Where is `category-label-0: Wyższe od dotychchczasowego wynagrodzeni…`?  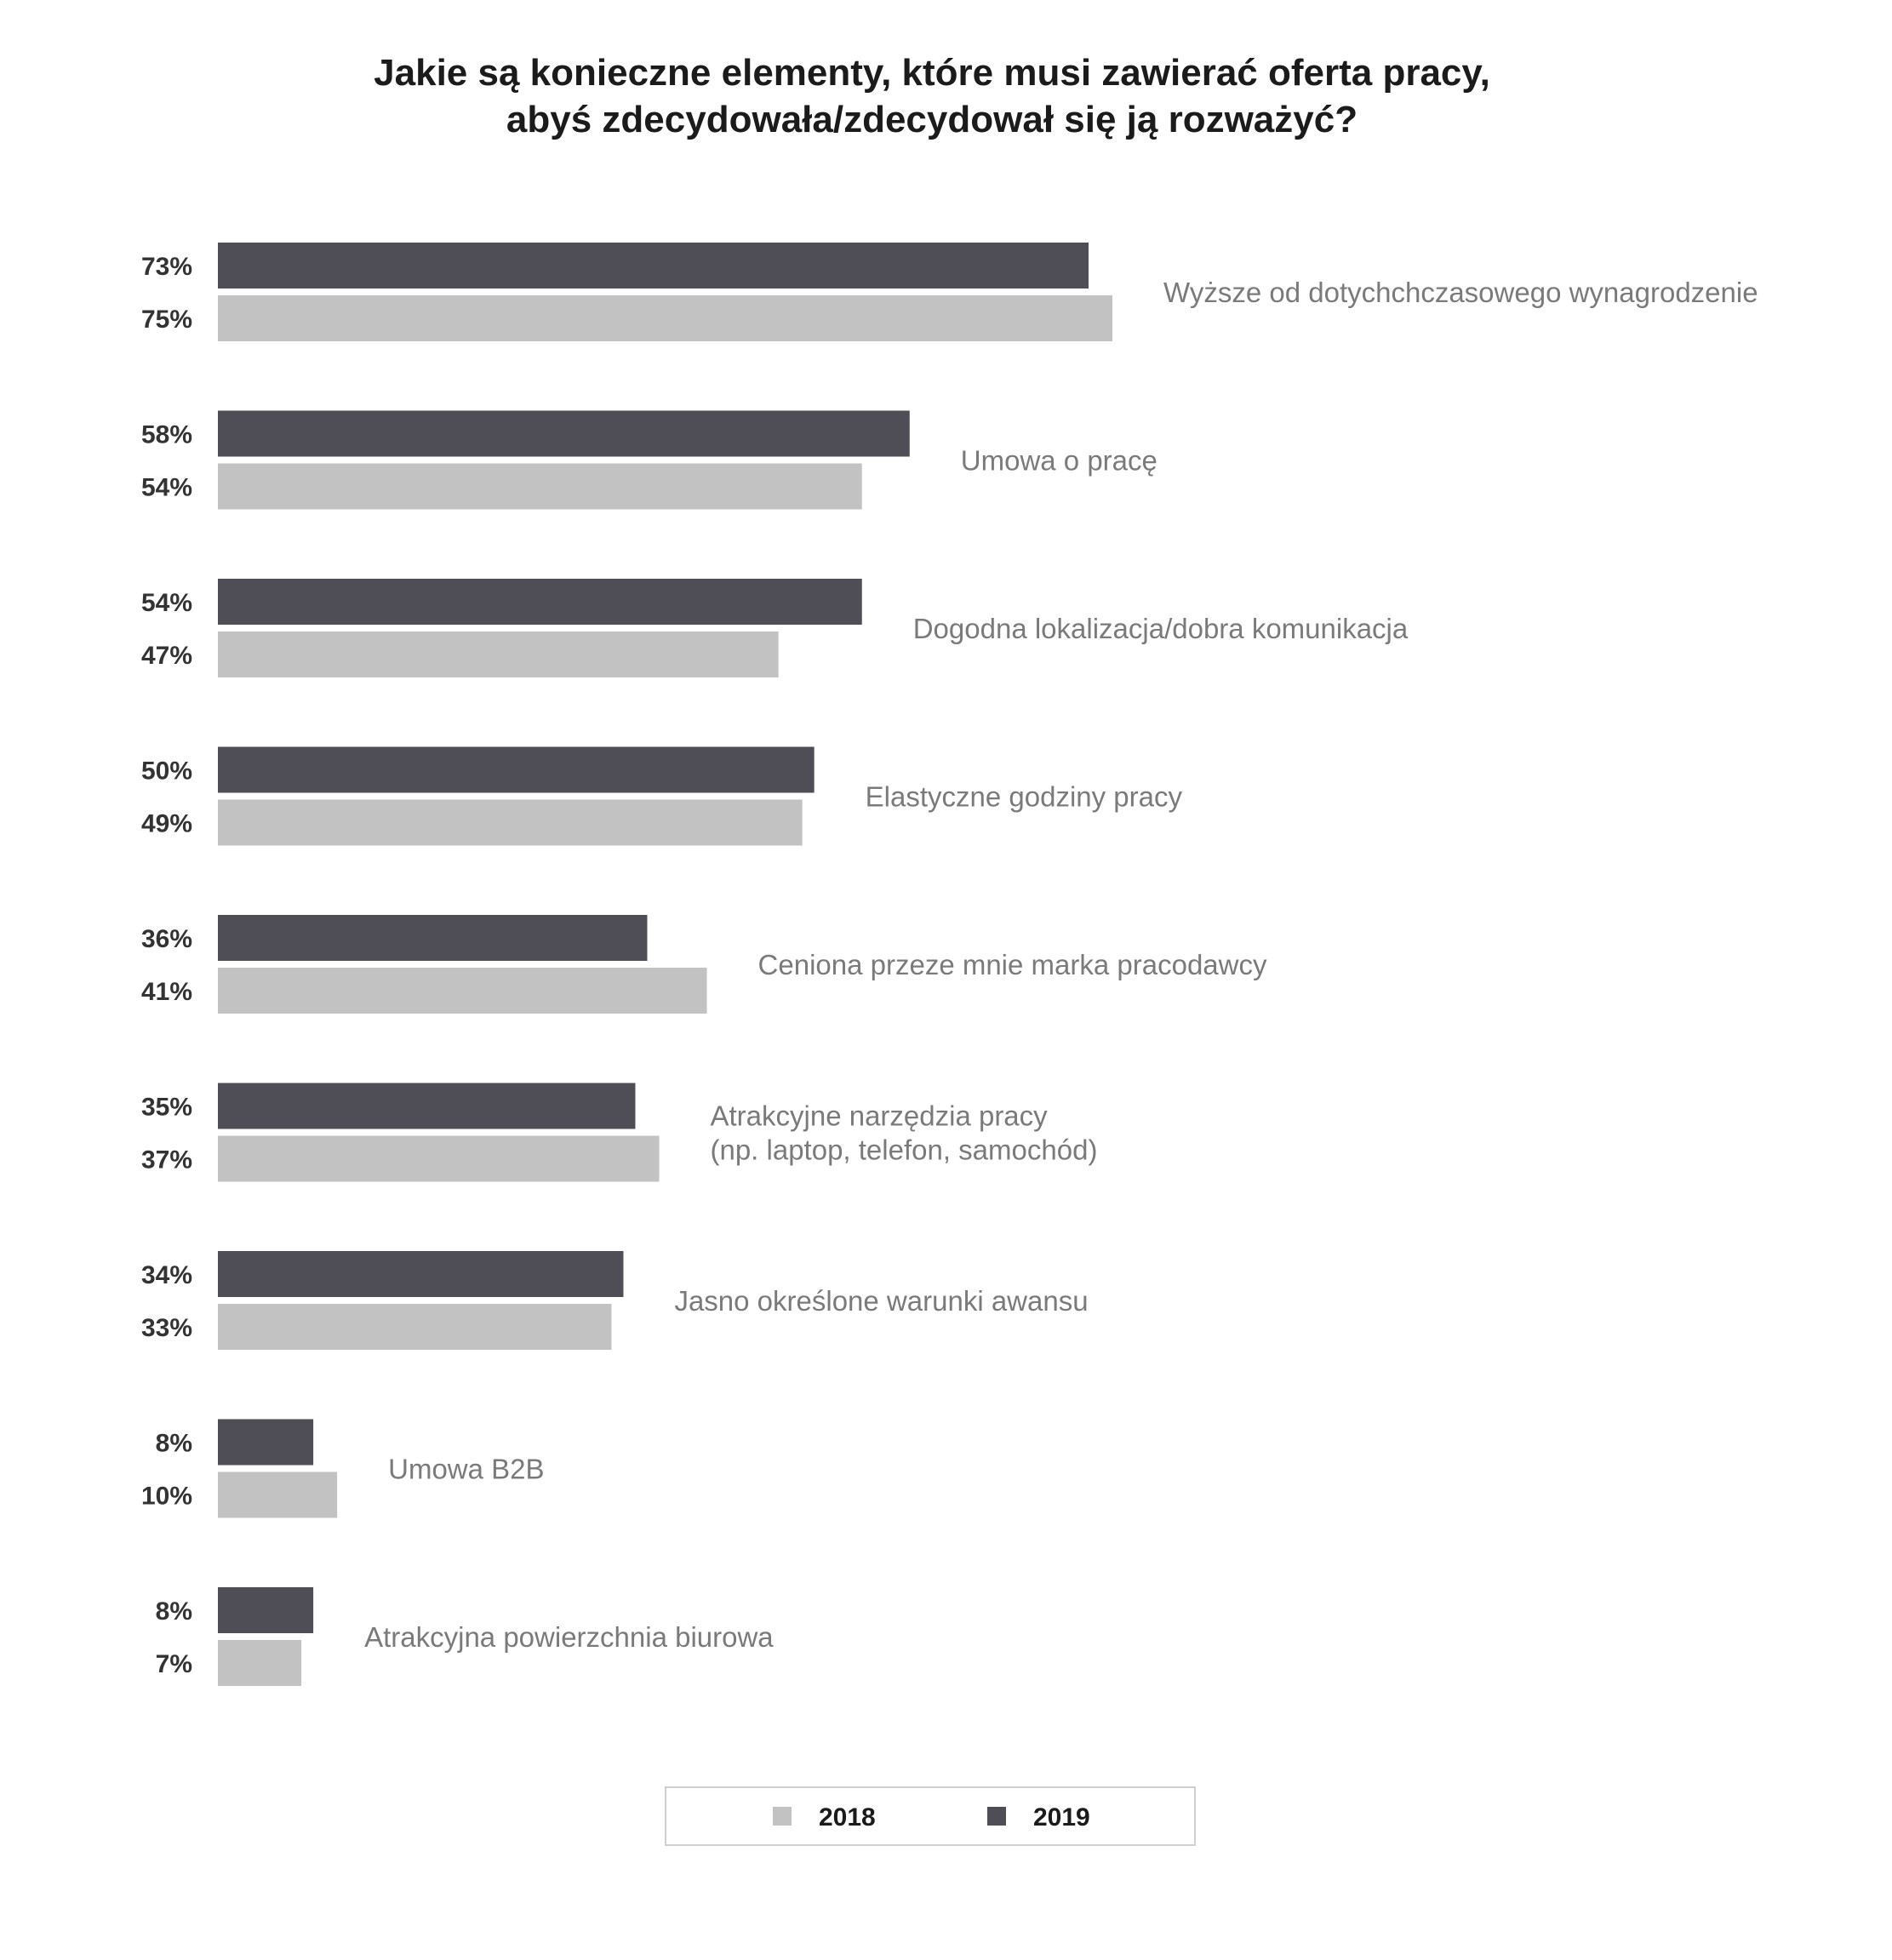 category-label-0: Wyższe od dotychchczasowego wynagrodzeni… is located at coordinates (1460, 292).